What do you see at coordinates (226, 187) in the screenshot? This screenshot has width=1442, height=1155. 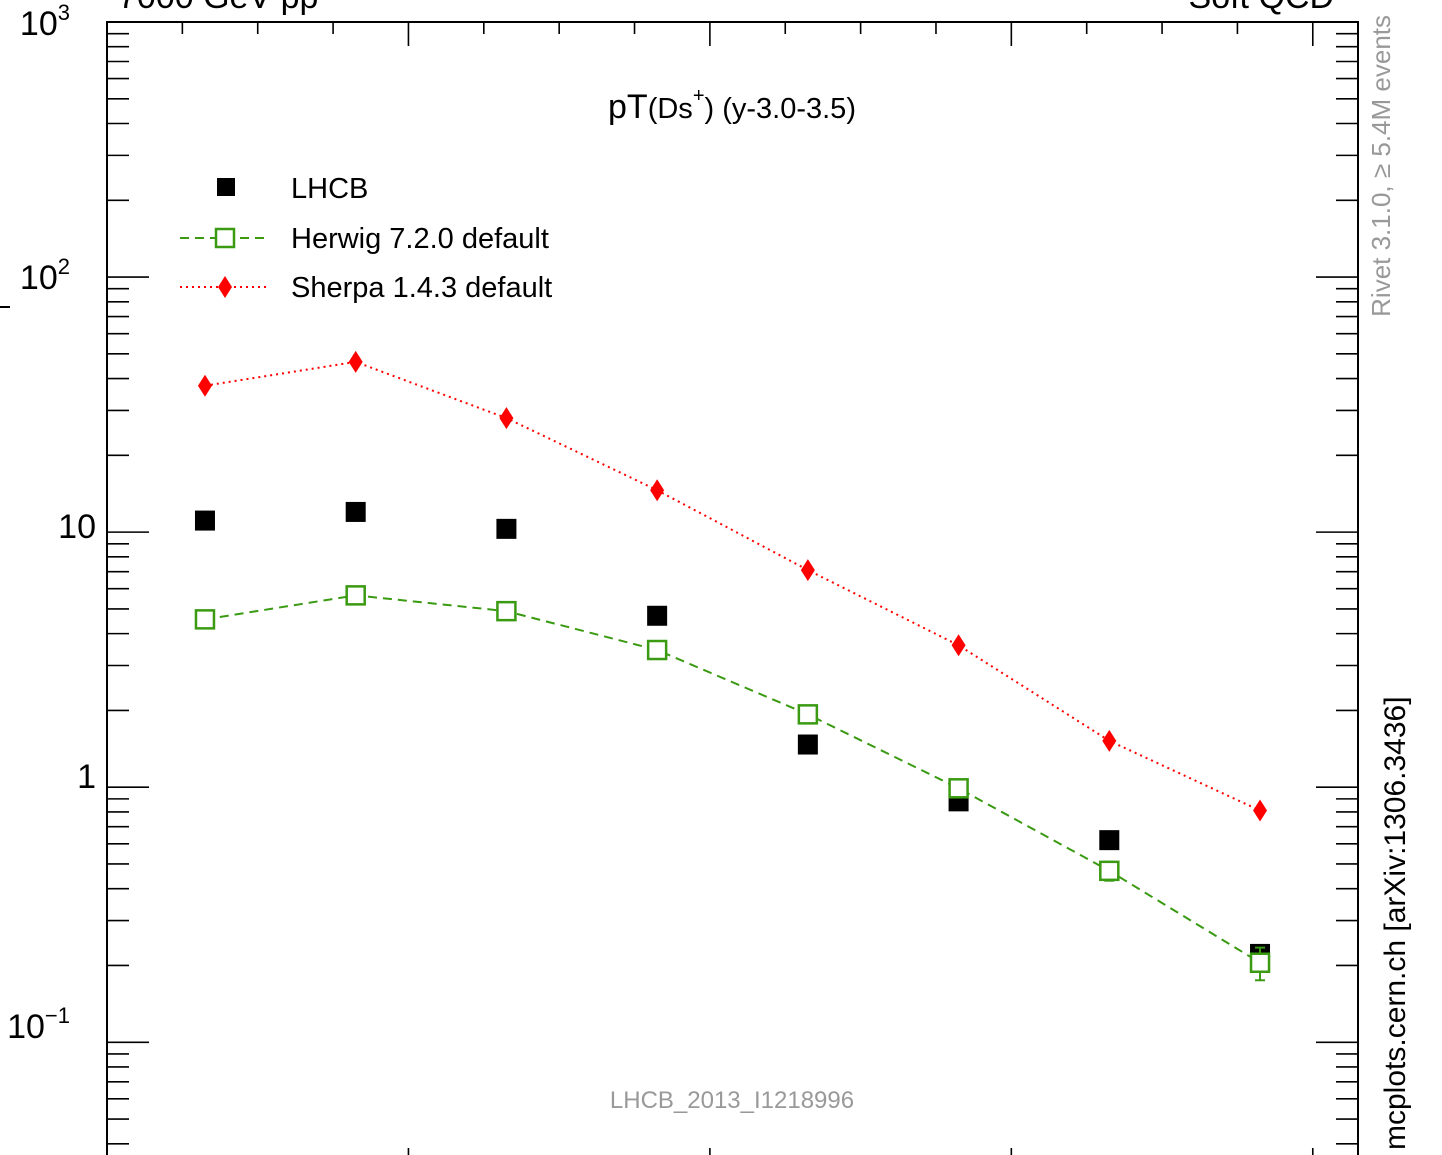 I see `legend-marker-lhcb` at bounding box center [226, 187].